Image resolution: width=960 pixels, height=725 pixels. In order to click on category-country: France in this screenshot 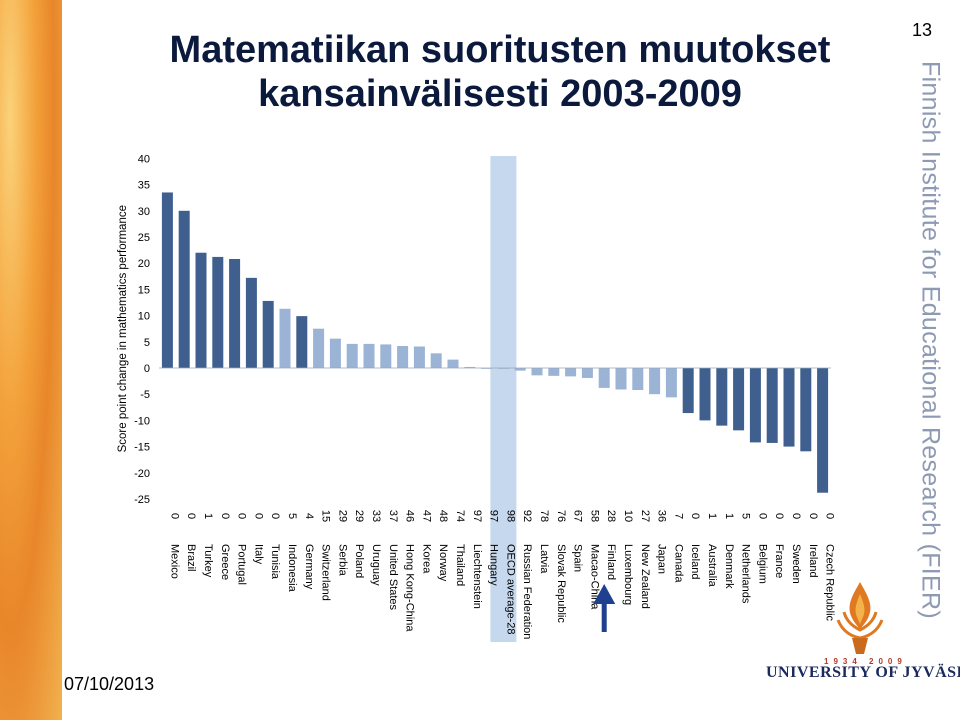, I will do `click(779, 561)`.